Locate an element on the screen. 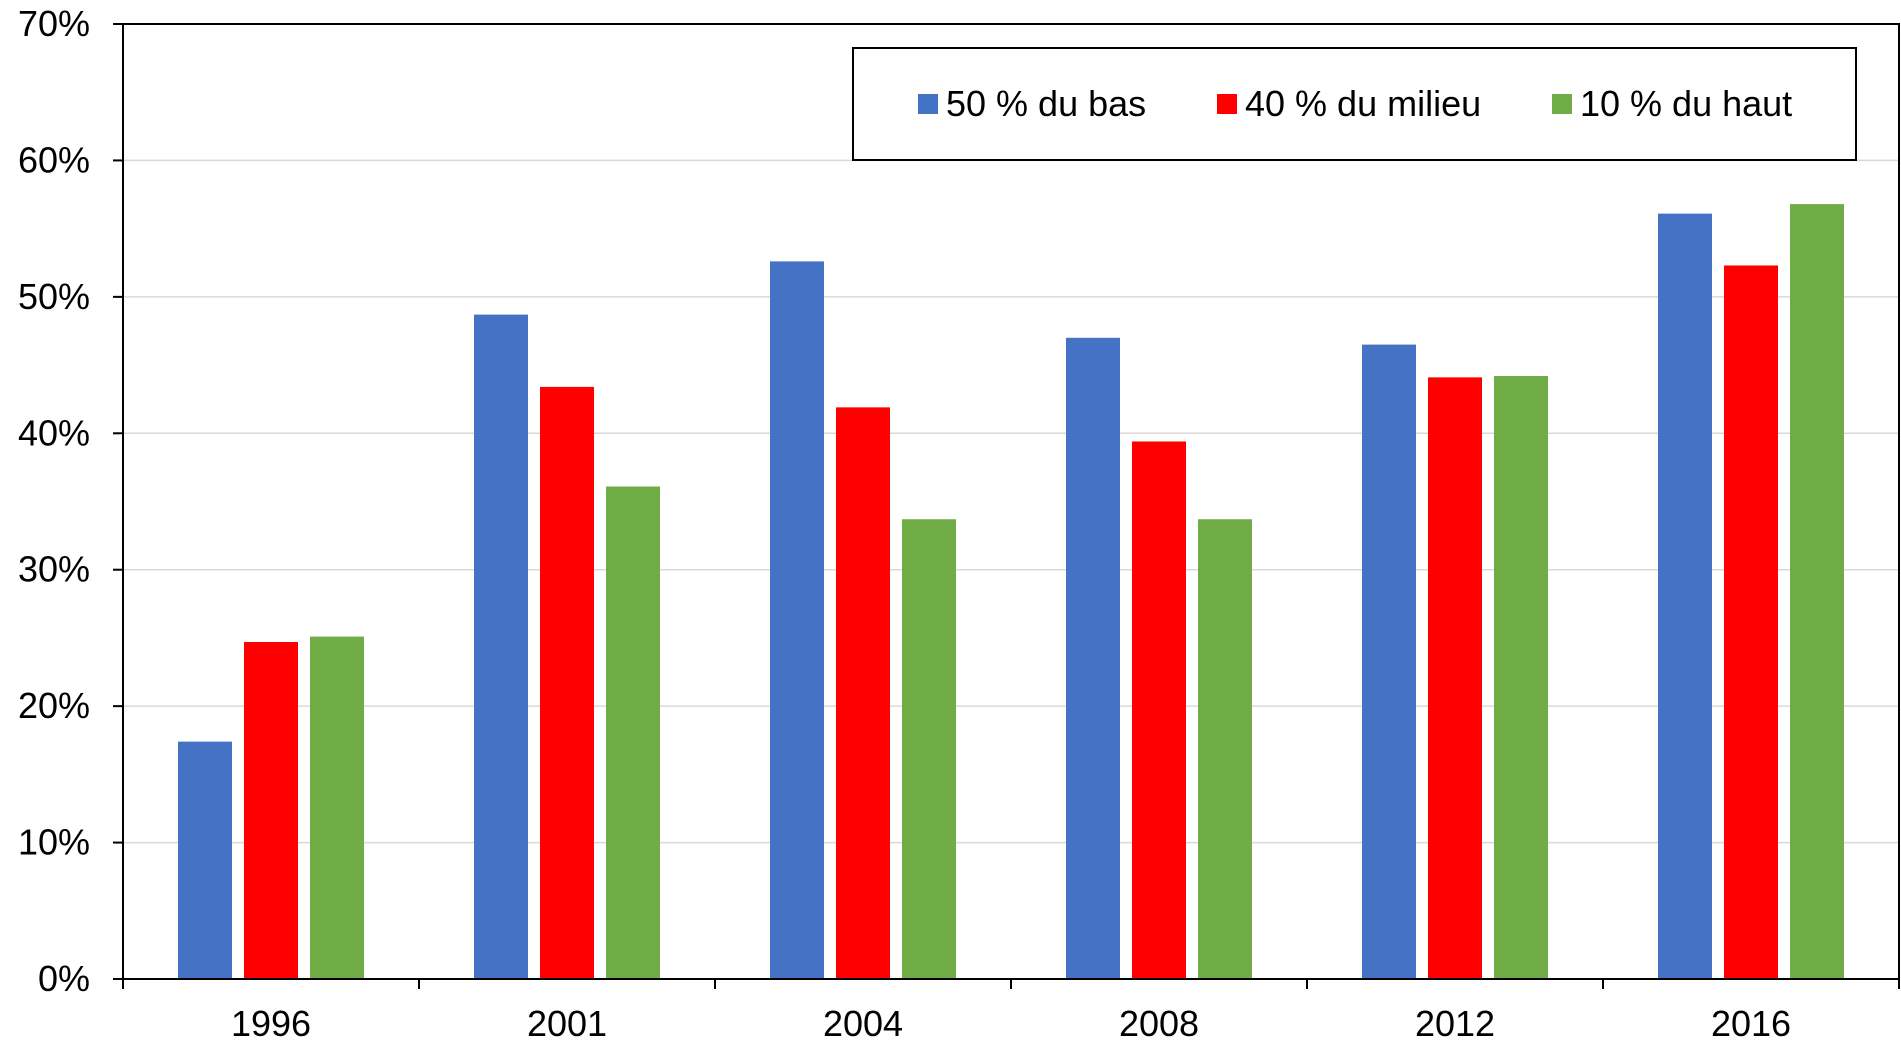 The width and height of the screenshot is (1901, 1041). legend-label: 40 % du milieu is located at coordinates (1363, 103).